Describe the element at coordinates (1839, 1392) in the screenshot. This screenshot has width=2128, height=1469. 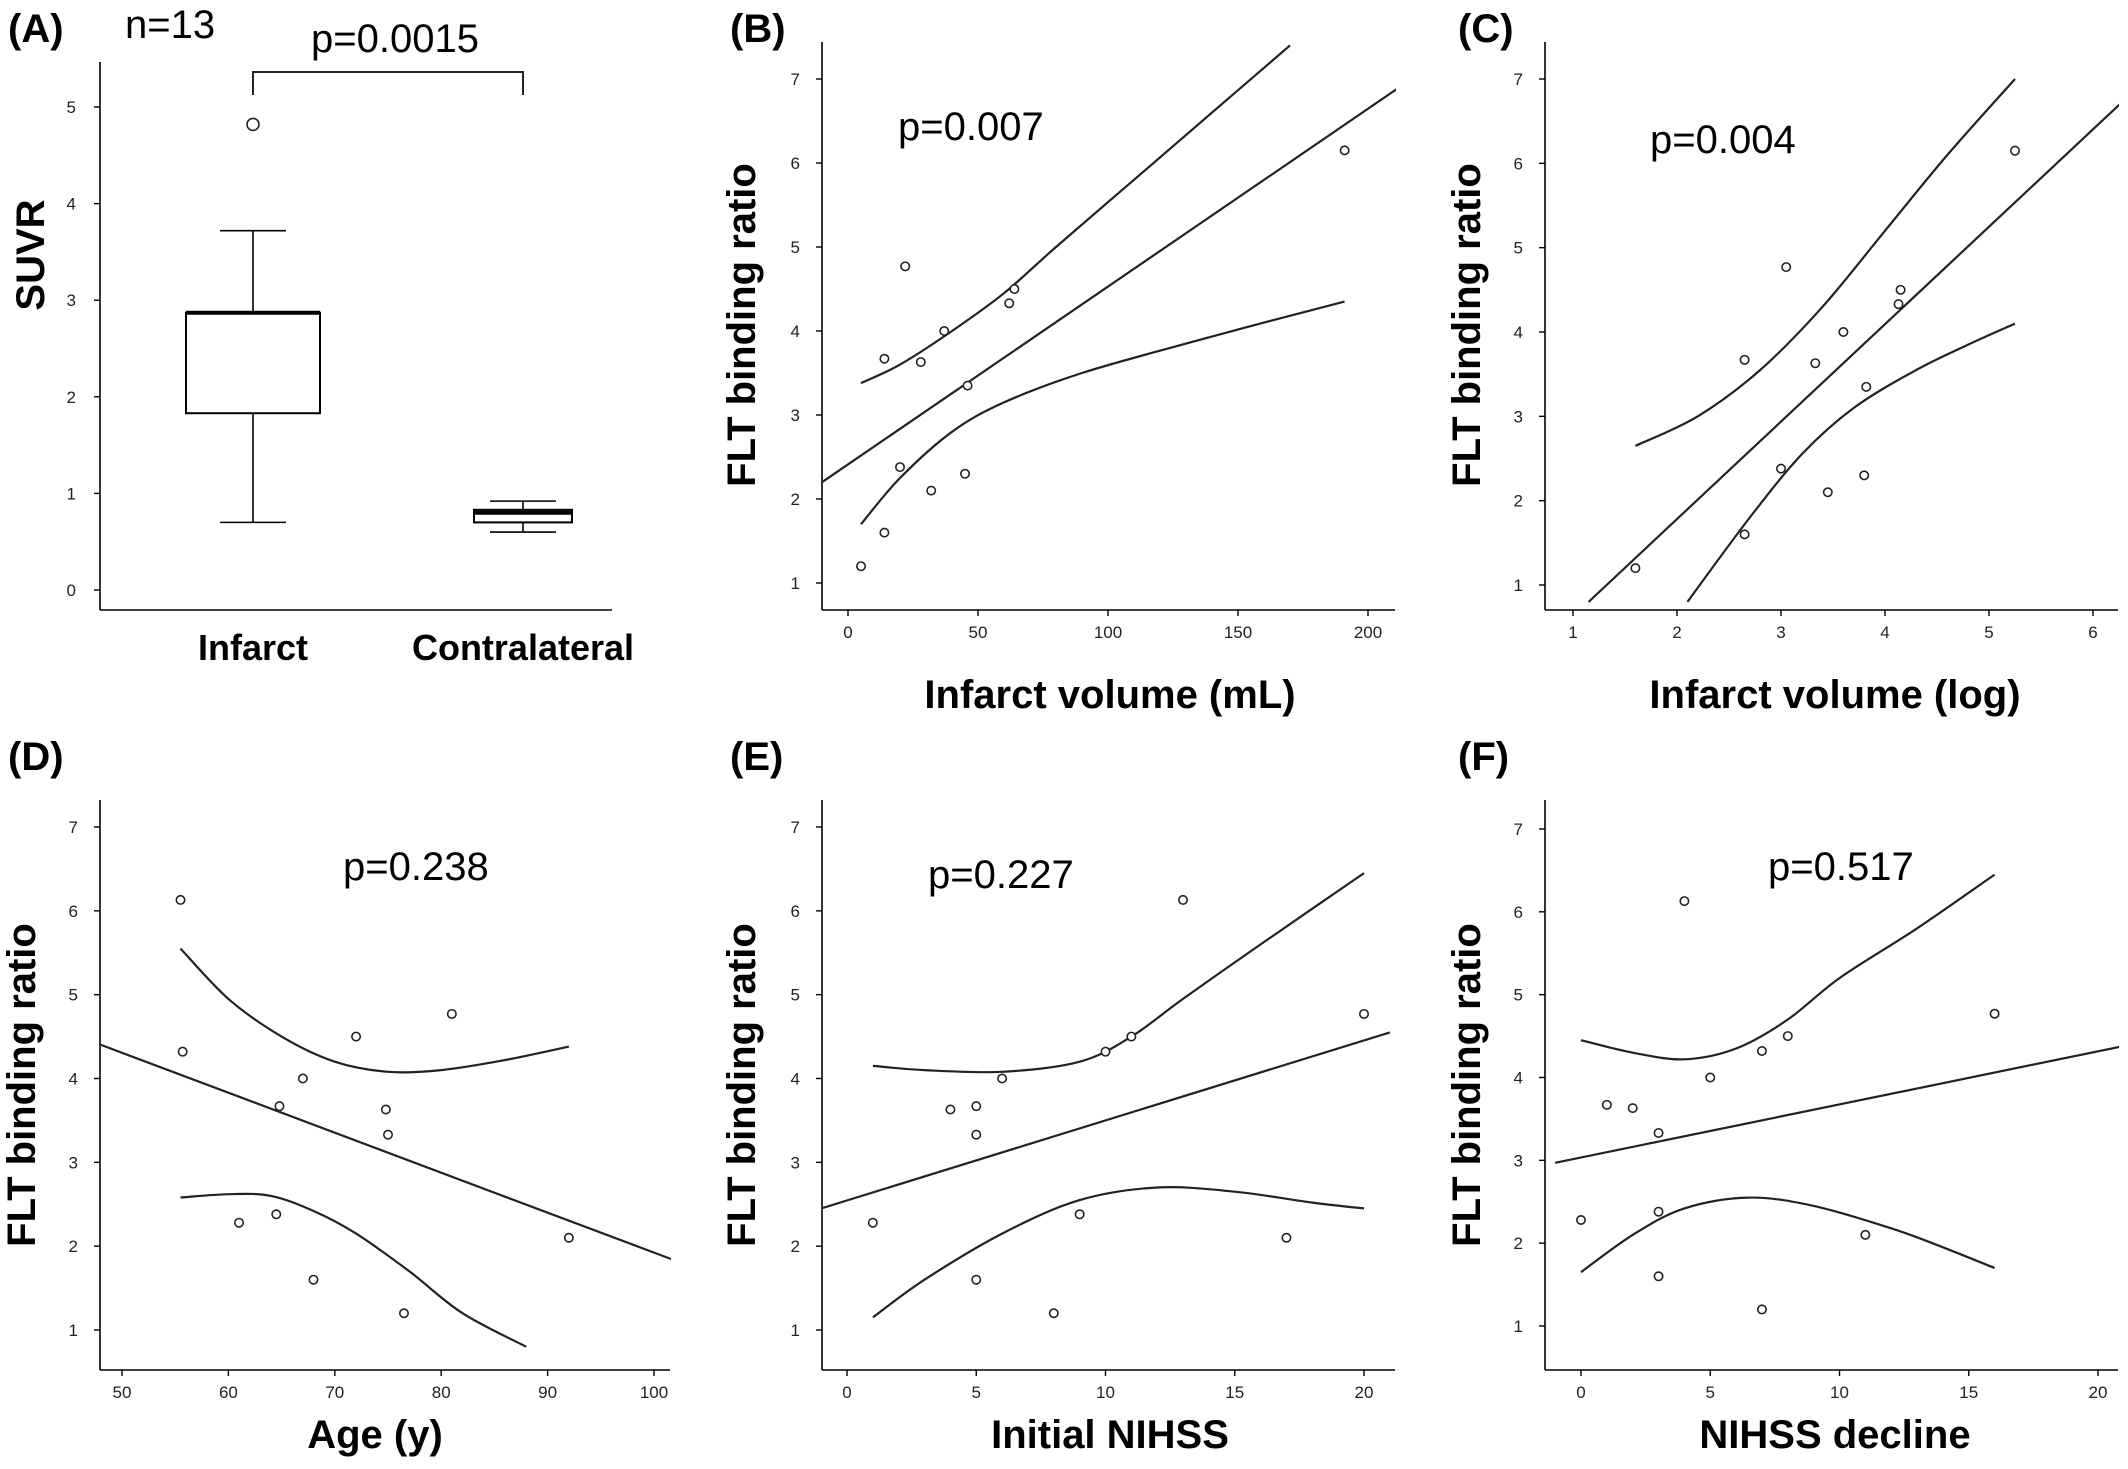
I see `x-tick-label: 10` at that location.